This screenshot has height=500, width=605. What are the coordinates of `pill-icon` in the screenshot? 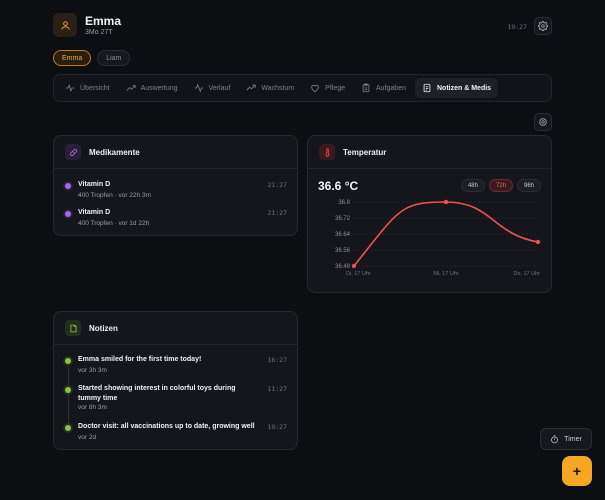 It's located at (73, 152).